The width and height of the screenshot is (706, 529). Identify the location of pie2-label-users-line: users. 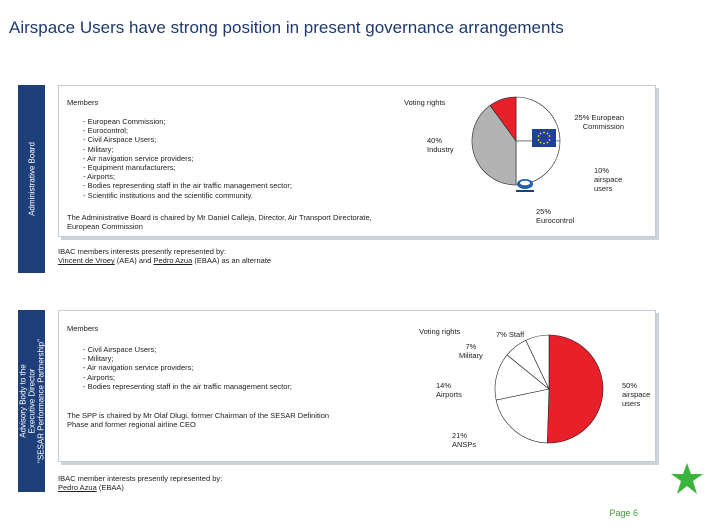
(631, 403).